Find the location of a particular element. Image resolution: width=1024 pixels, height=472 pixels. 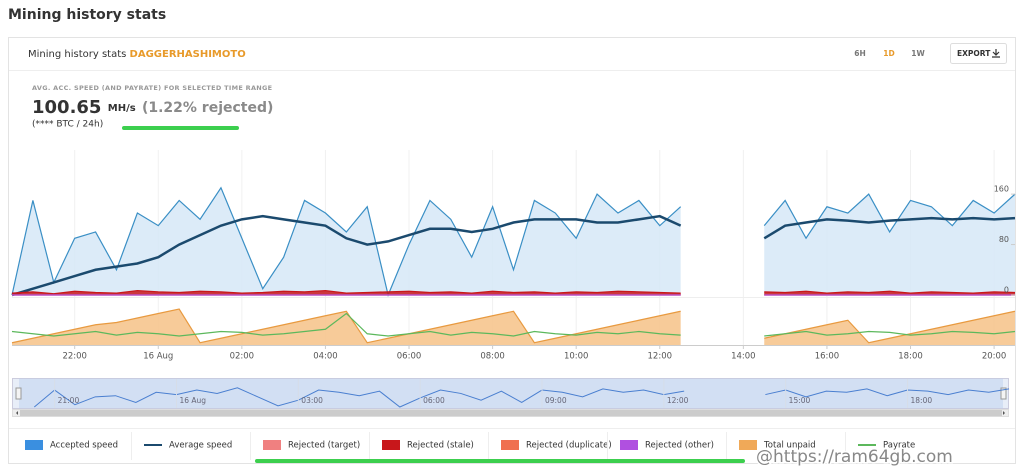

stats-line: 100.65 MH/s (1.22% rejected) is located at coordinates (152, 107).